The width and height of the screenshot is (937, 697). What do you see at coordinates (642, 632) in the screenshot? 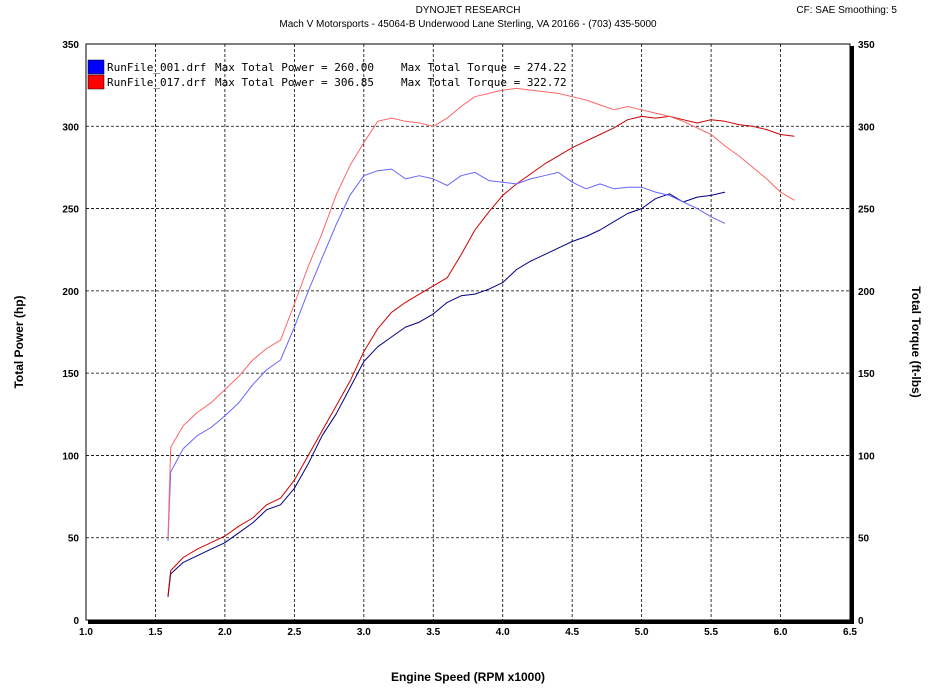
I see `x-tick-label-8: 5.0` at bounding box center [642, 632].